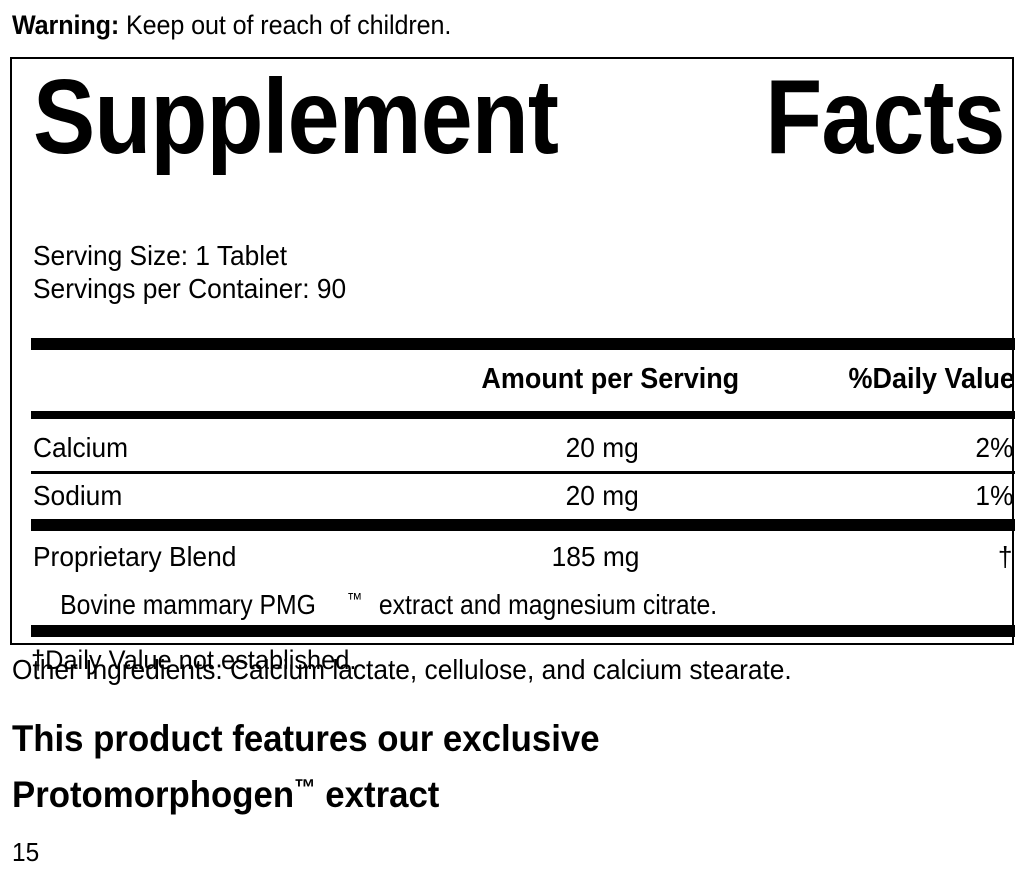 This screenshot has height=887, width=1024. I want to click on feature-statement-line2-prefix: Protomorphogen, so click(153, 794).